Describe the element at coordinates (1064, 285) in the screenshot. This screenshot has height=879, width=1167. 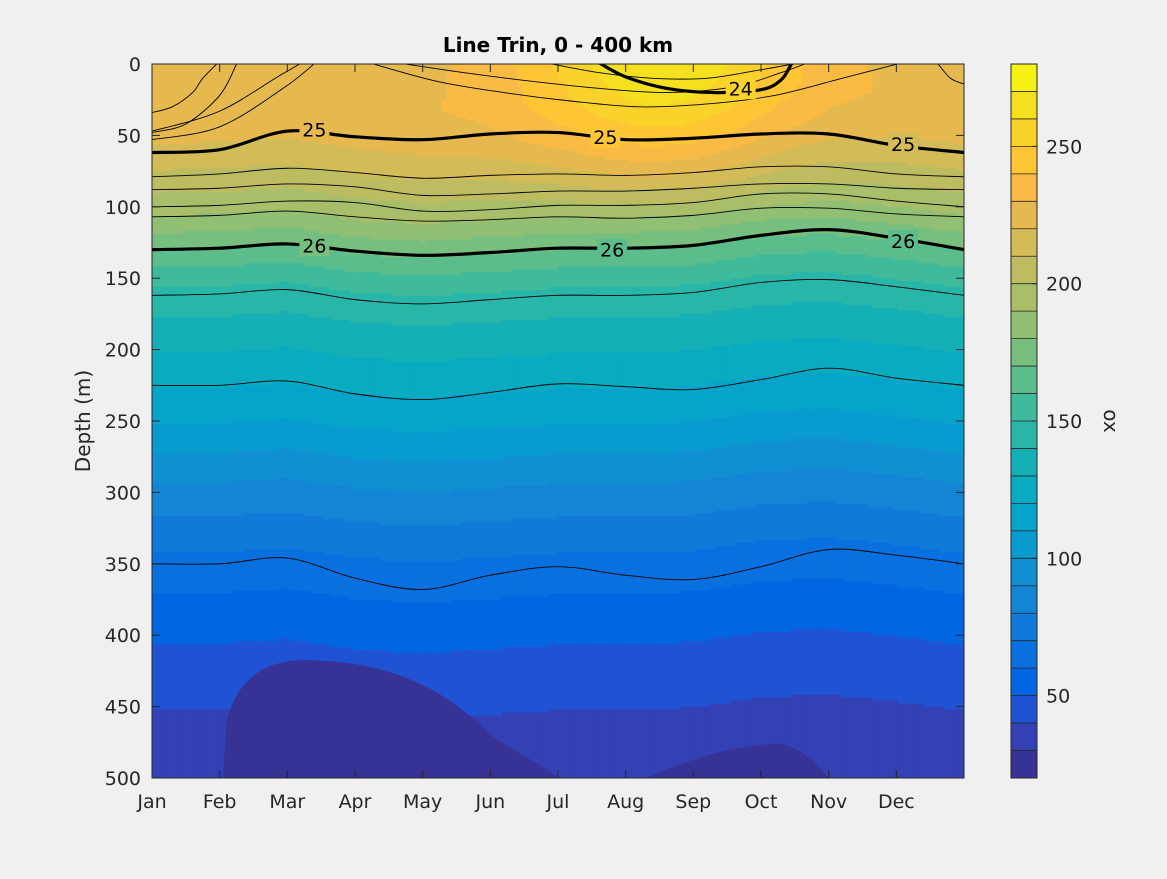
I see `colorbar-tick-label: 200` at that location.